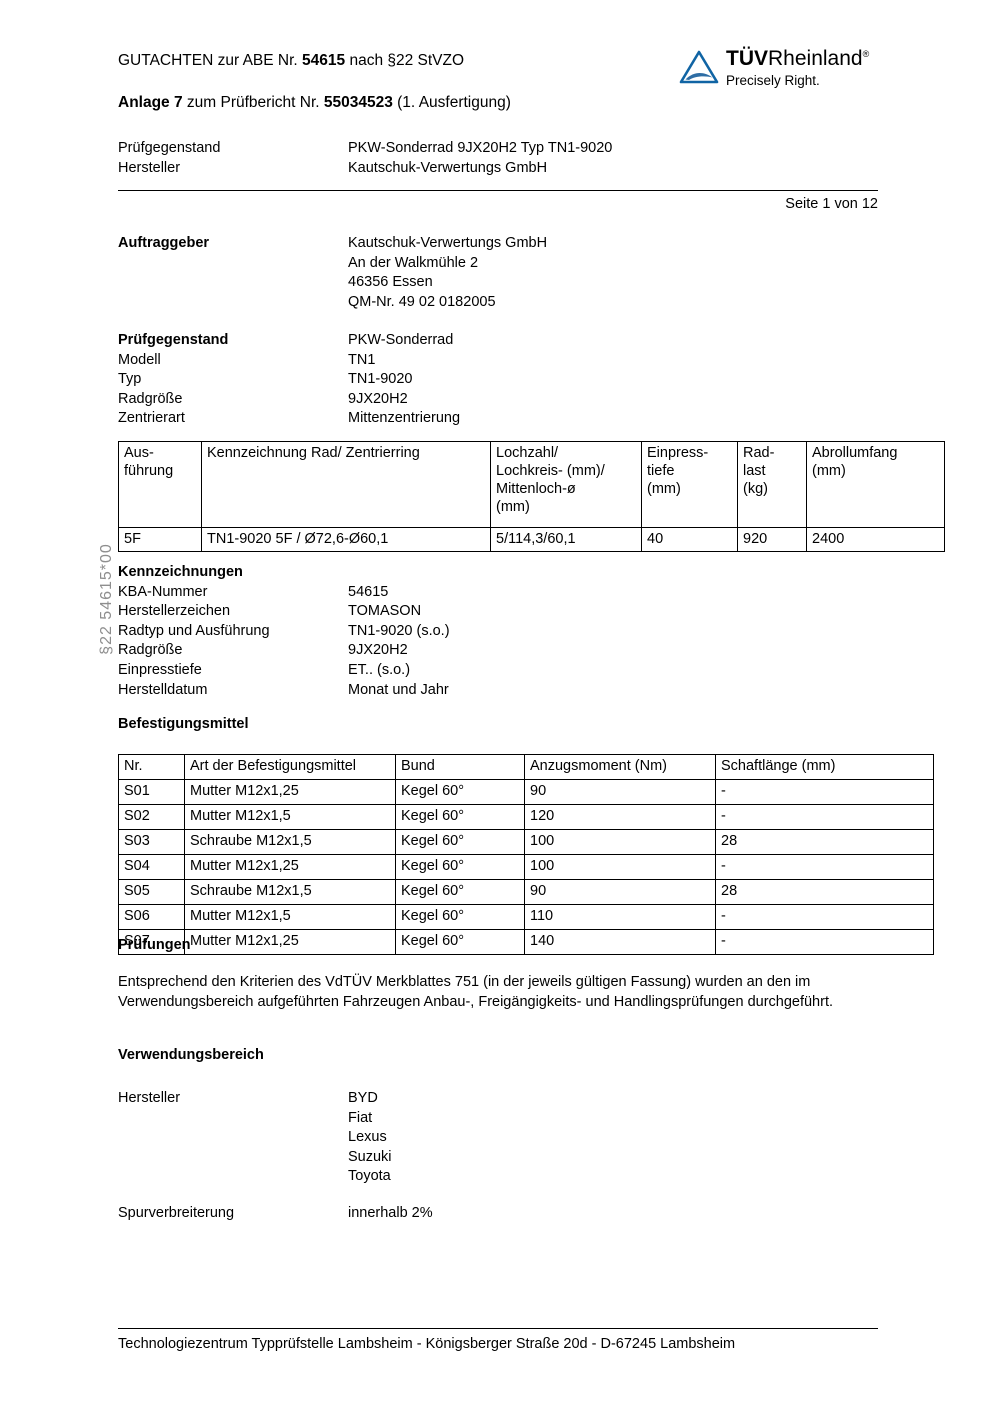 The image size is (992, 1404). I want to click on cell-nr: S02, so click(151, 817).